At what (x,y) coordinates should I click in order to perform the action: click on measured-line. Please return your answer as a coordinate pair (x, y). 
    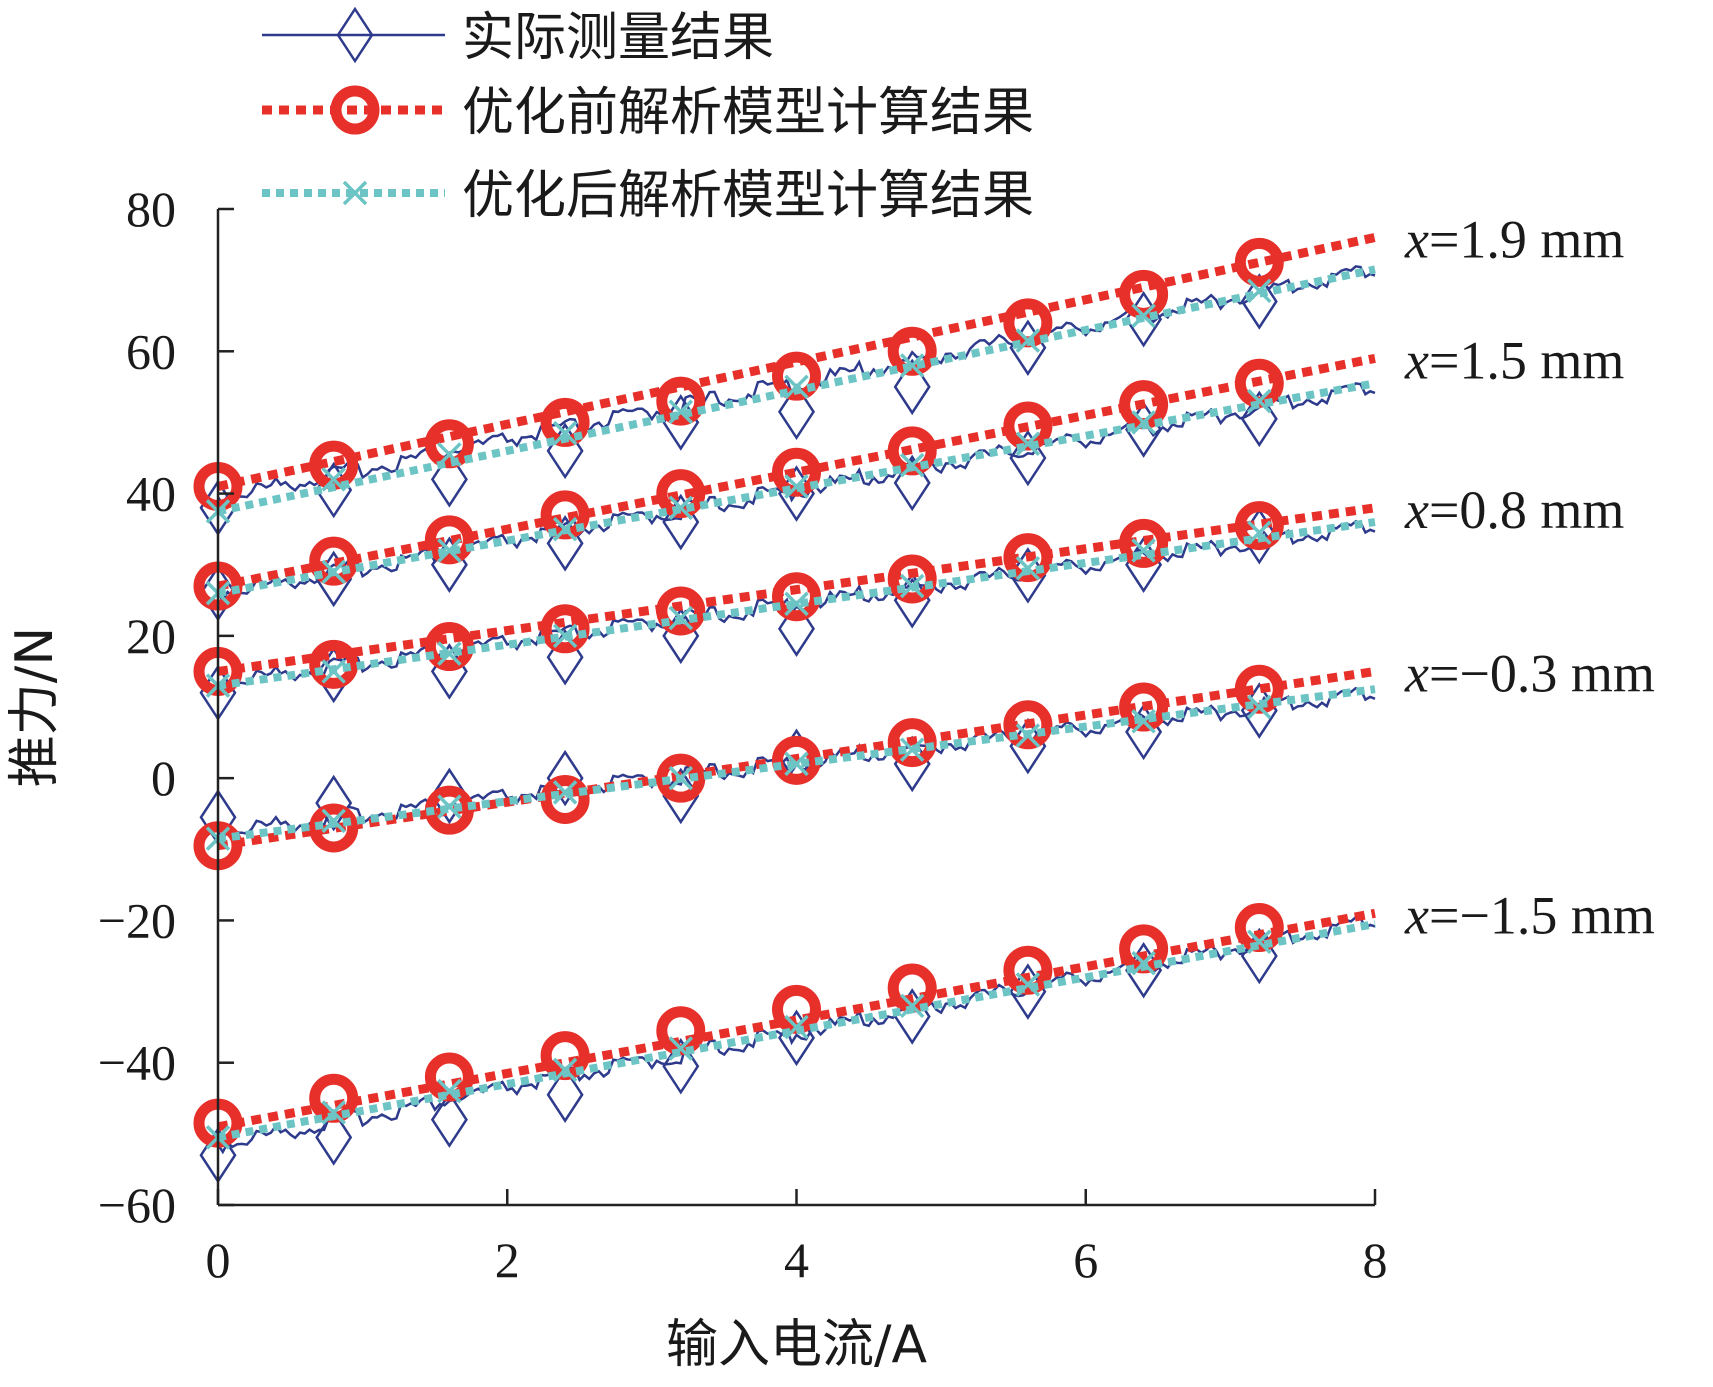
    Looking at the image, I should click on (796, 1035).